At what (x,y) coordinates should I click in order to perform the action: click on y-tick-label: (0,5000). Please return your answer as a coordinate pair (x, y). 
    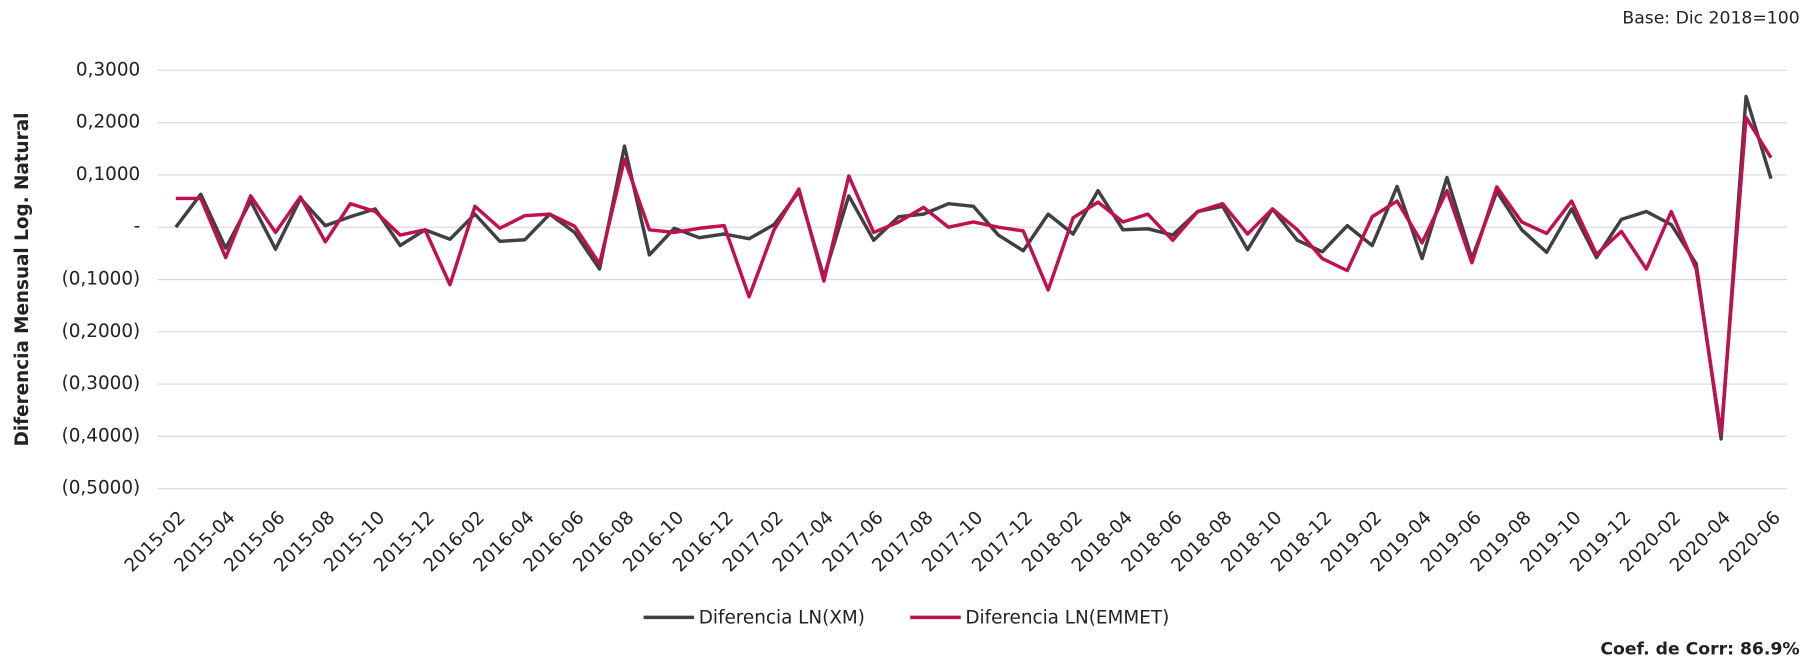
    Looking at the image, I should click on (101, 488).